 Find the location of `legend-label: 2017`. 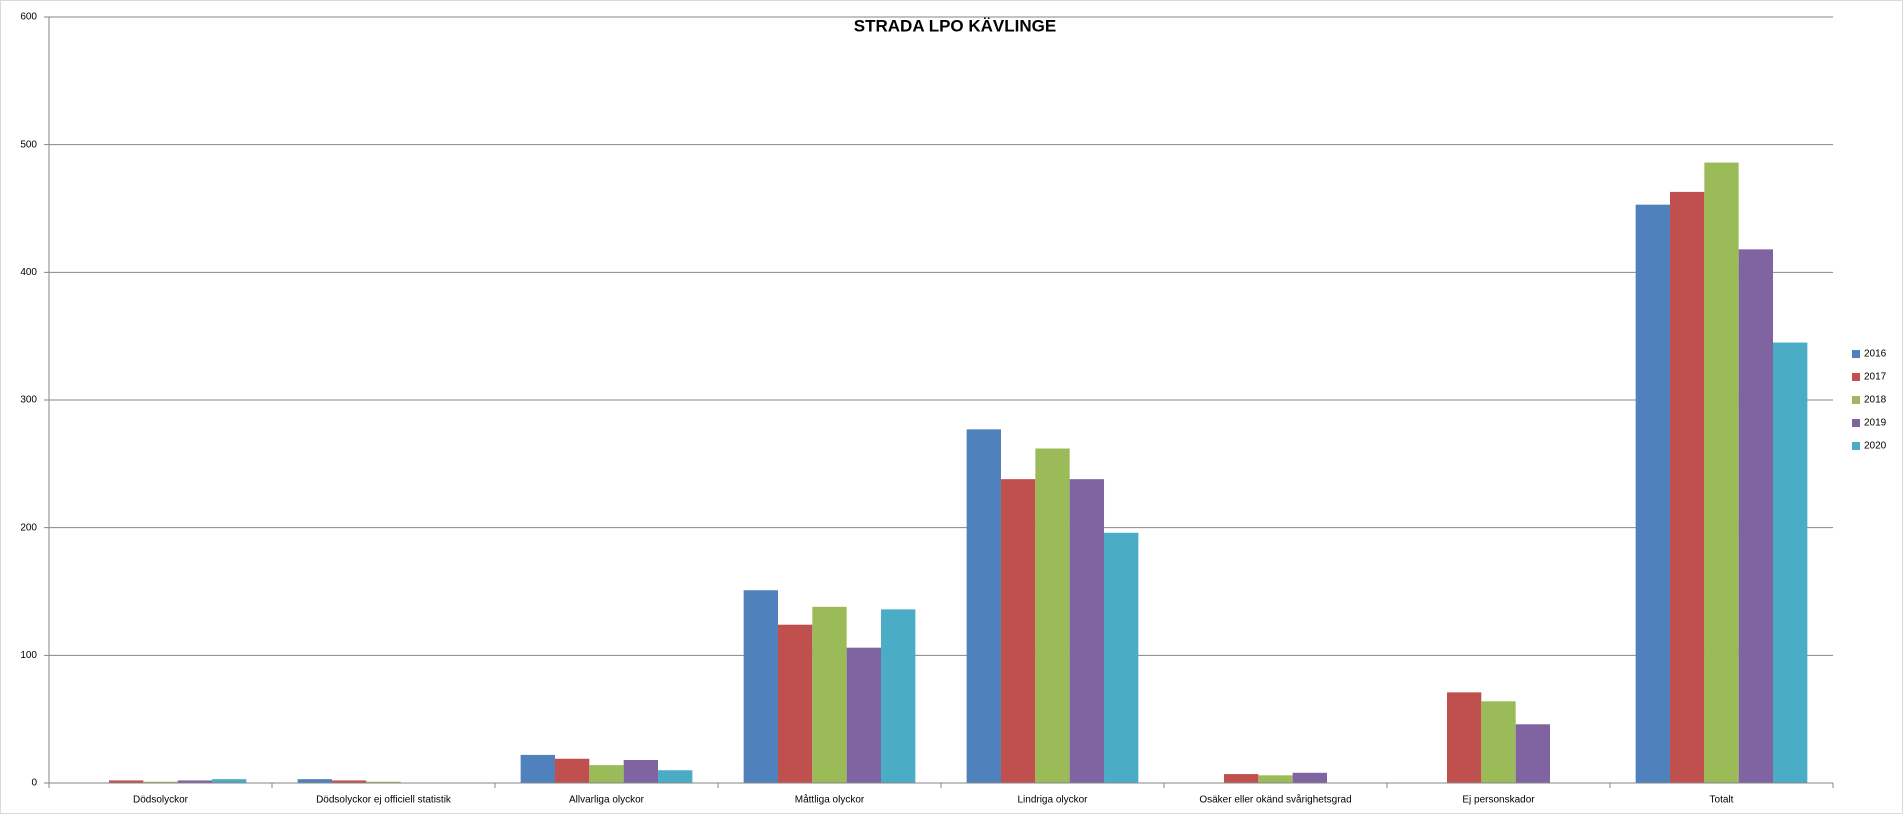

legend-label: 2017 is located at coordinates (1875, 377).